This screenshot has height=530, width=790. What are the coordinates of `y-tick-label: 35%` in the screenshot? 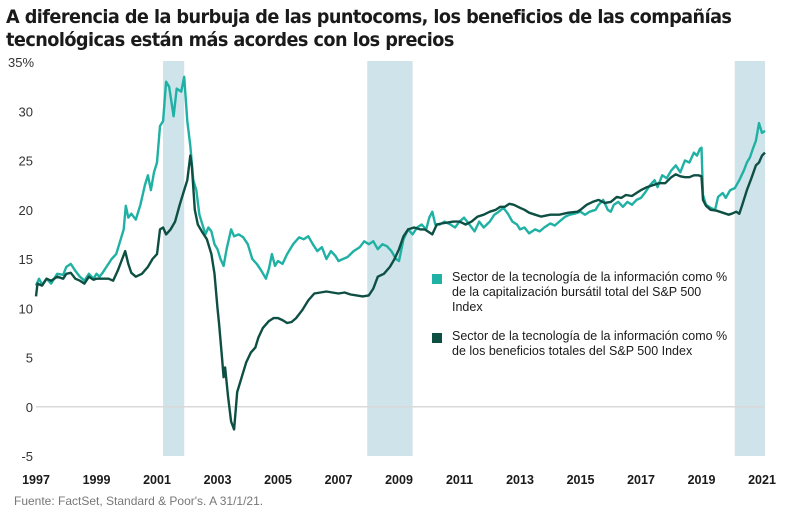 It's located at (21, 62).